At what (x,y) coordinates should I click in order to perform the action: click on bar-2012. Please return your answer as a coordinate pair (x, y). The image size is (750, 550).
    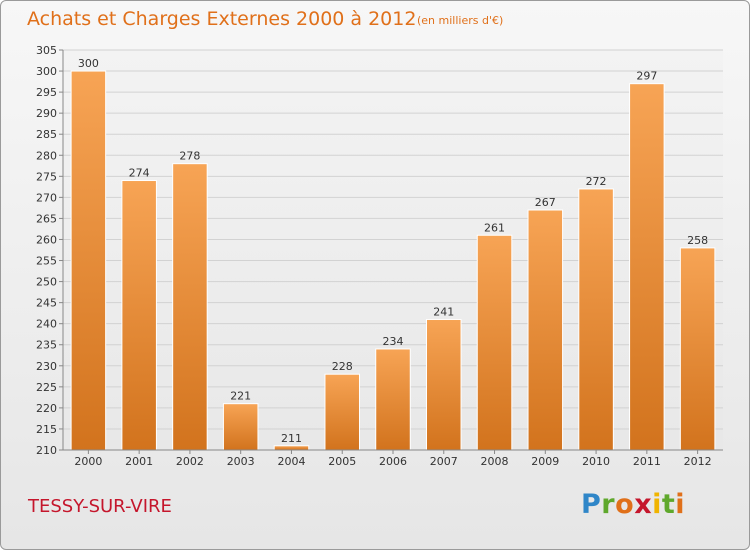
    Looking at the image, I should click on (697, 349).